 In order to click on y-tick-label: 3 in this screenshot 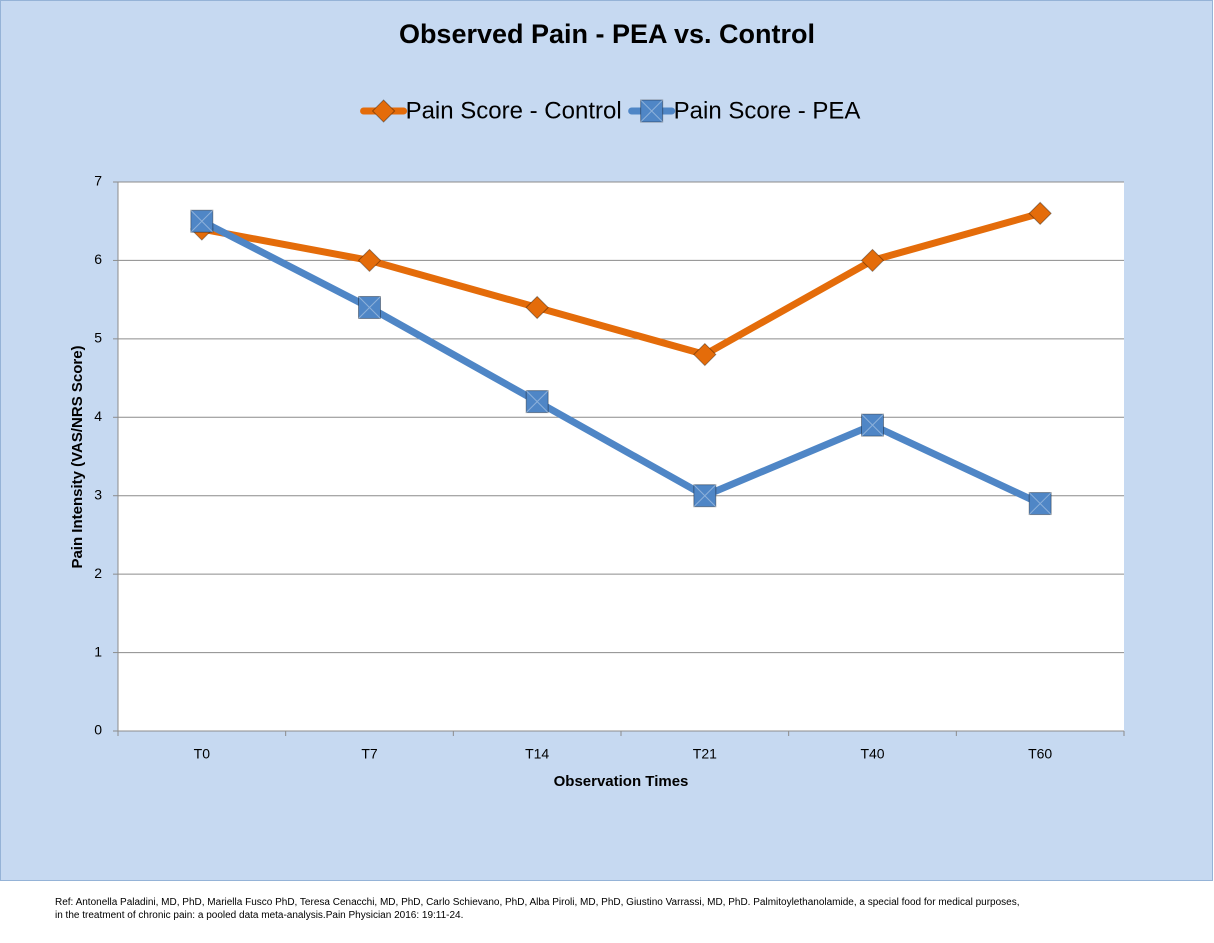, I will do `click(98, 494)`.